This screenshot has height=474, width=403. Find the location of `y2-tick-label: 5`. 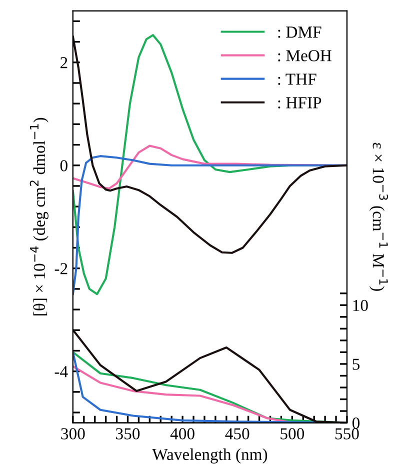

y2-tick-label: 5 is located at coordinates (356, 364).